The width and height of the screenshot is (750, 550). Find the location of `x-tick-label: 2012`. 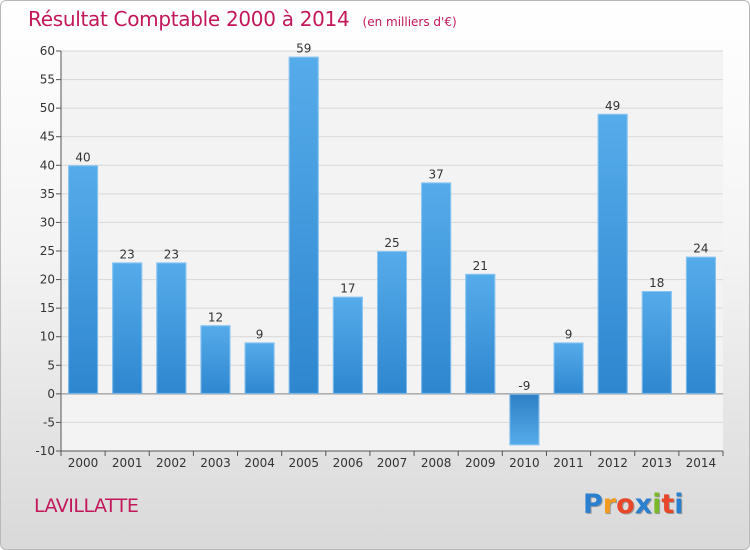

x-tick-label: 2012 is located at coordinates (612, 463).